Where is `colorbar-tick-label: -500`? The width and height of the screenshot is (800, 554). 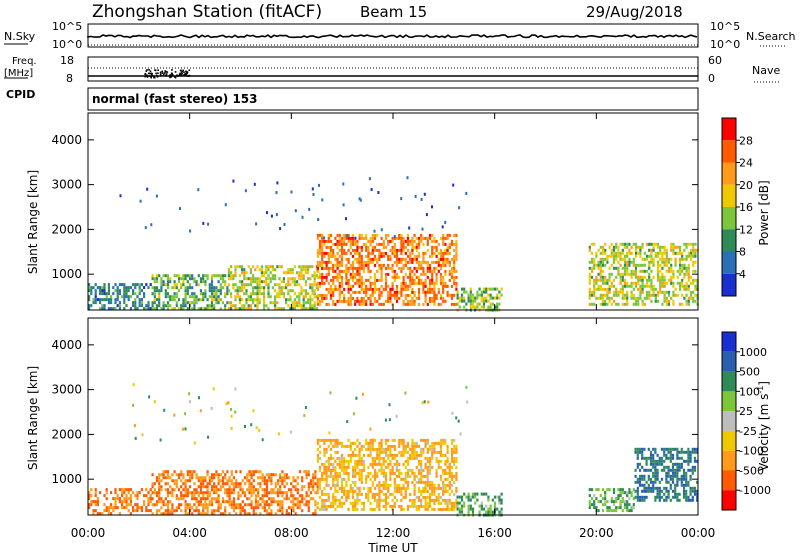 colorbar-tick-label: -500 is located at coordinates (751, 470).